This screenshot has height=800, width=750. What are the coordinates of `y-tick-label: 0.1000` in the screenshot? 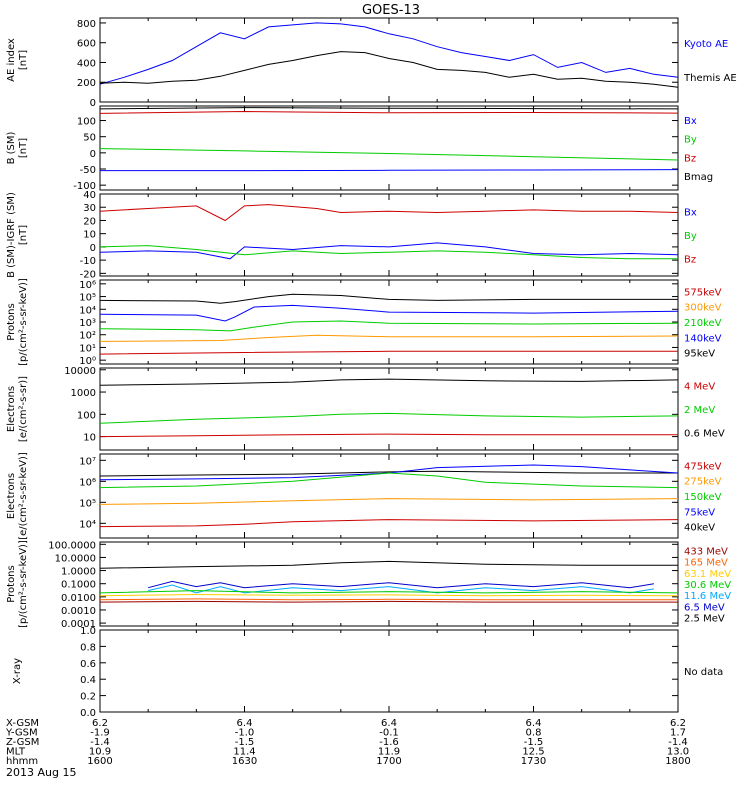 It's located at (78, 585).